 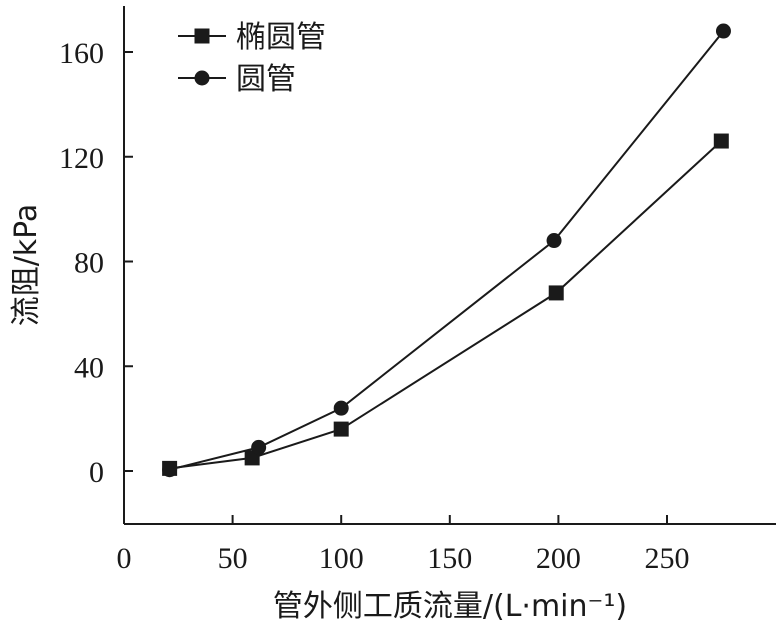 I want to click on legend-label: 椭圆管, so click(x=281, y=37).